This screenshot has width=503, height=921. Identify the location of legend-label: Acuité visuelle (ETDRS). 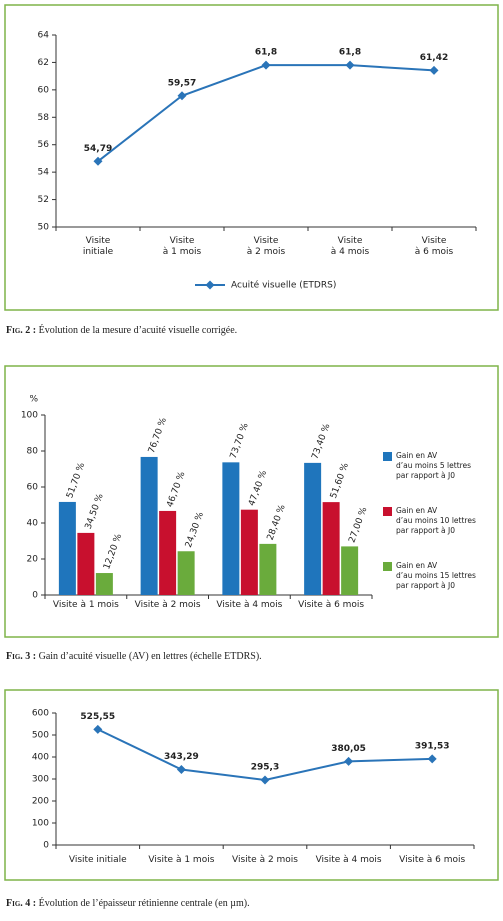
(283, 285).